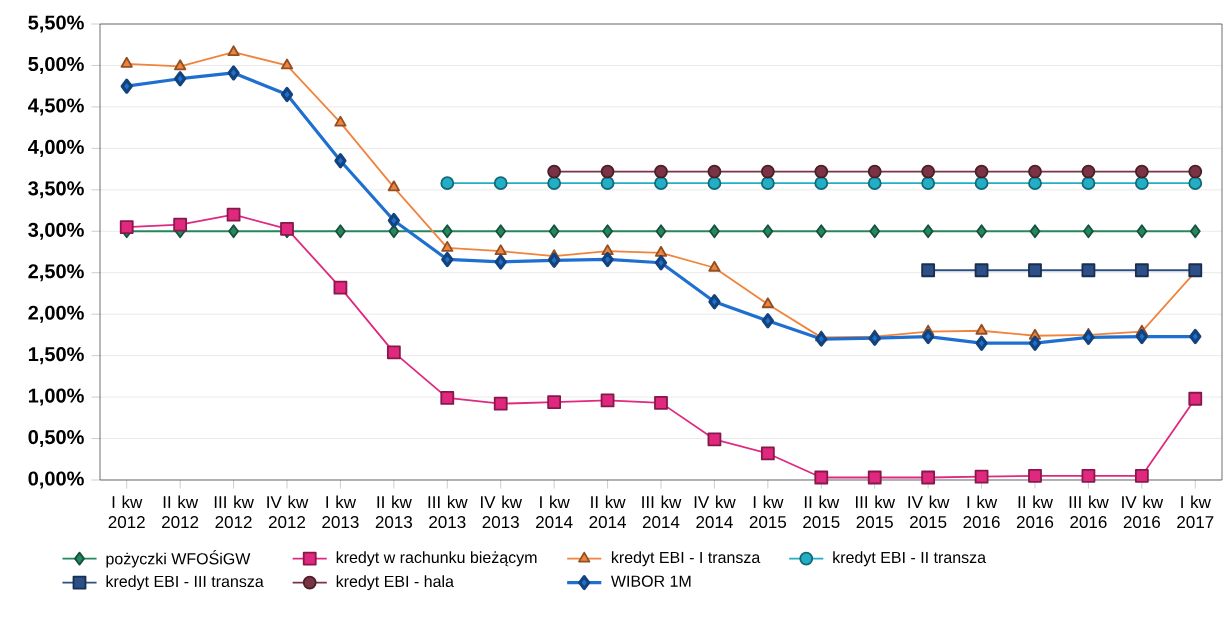 The width and height of the screenshot is (1228, 636). I want to click on y-tick-label: 1,00%, so click(56, 397).